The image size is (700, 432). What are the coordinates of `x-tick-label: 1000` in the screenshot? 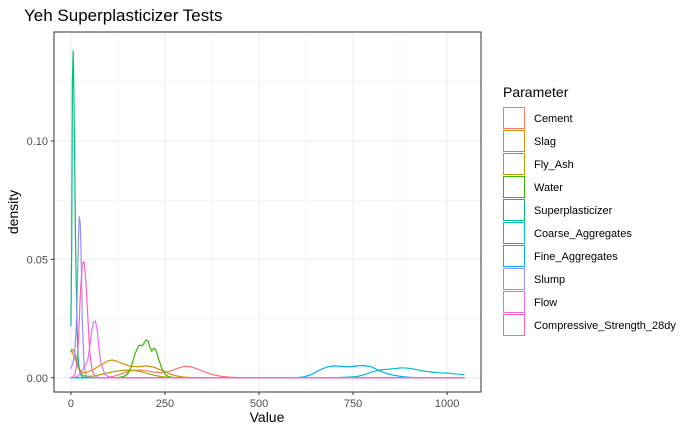 It's located at (447, 404).